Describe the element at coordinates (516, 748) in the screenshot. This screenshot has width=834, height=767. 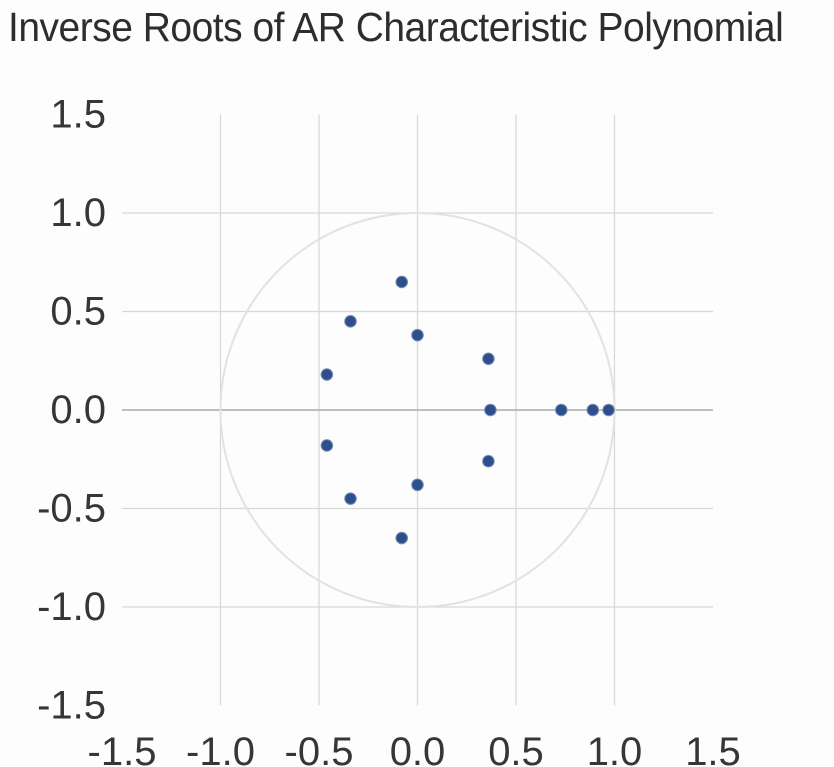
I see `x-tick-label: 0.5` at that location.